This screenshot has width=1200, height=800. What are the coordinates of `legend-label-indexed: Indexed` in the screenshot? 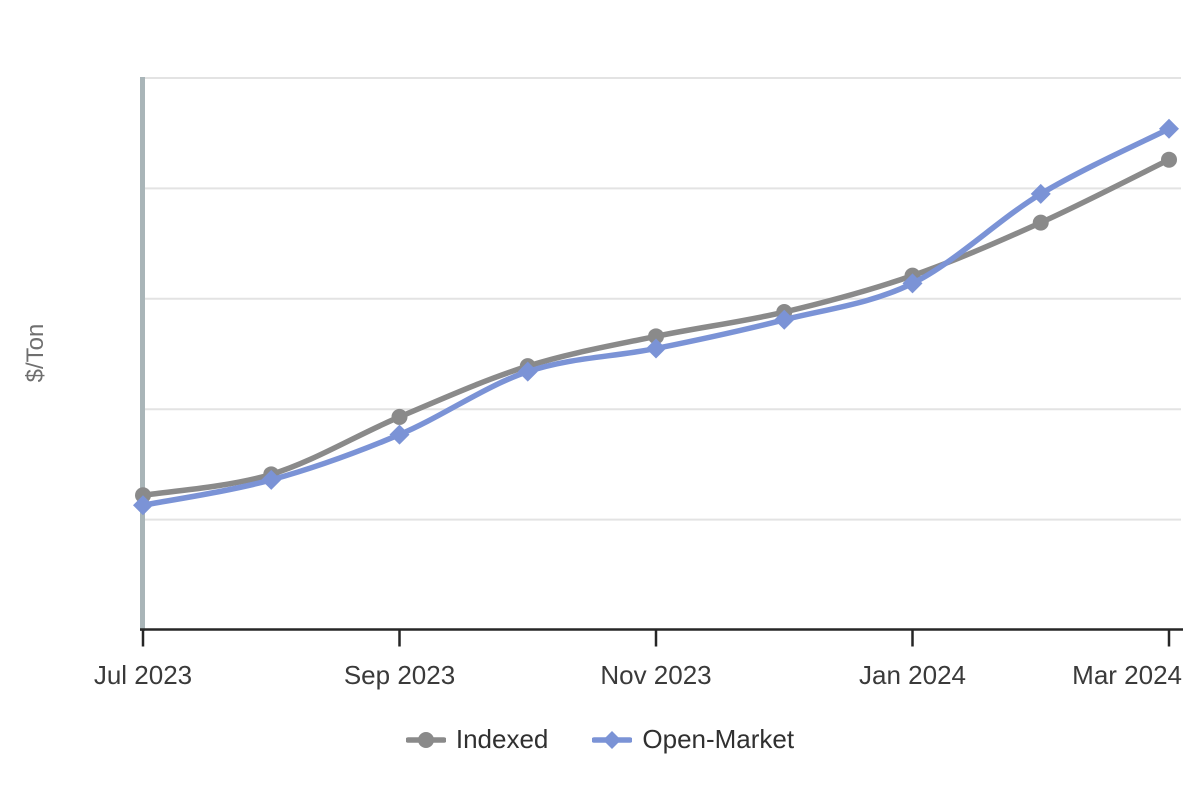 It's located at (502, 739).